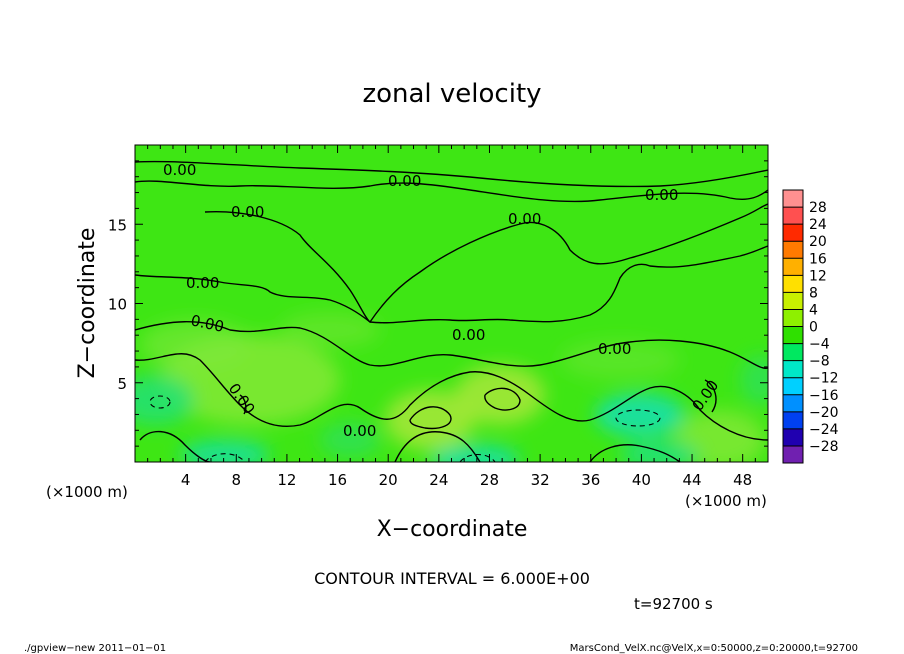 This screenshot has width=904, height=654. I want to click on colorbar-label: −28, so click(824, 447).